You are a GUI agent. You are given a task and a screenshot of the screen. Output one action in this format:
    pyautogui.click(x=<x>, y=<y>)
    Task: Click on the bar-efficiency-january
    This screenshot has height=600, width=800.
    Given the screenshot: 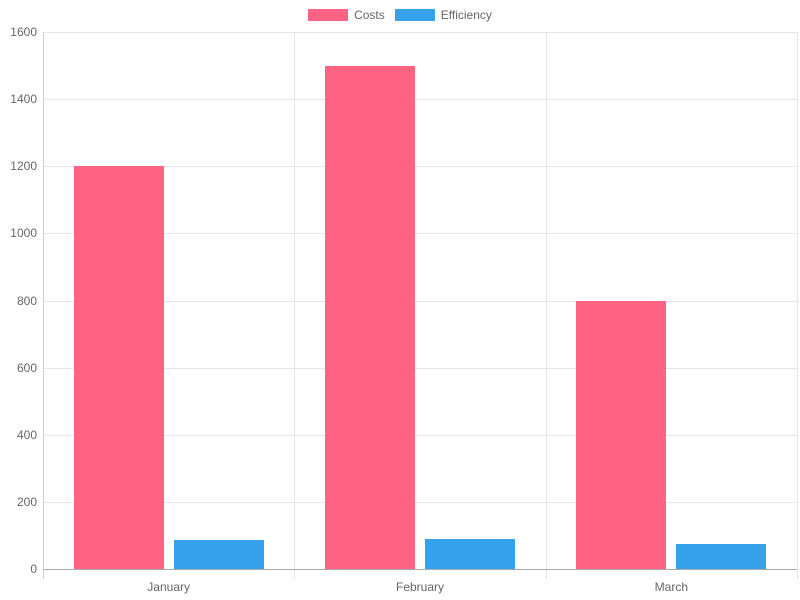 What is the action you would take?
    pyautogui.click(x=218, y=554)
    